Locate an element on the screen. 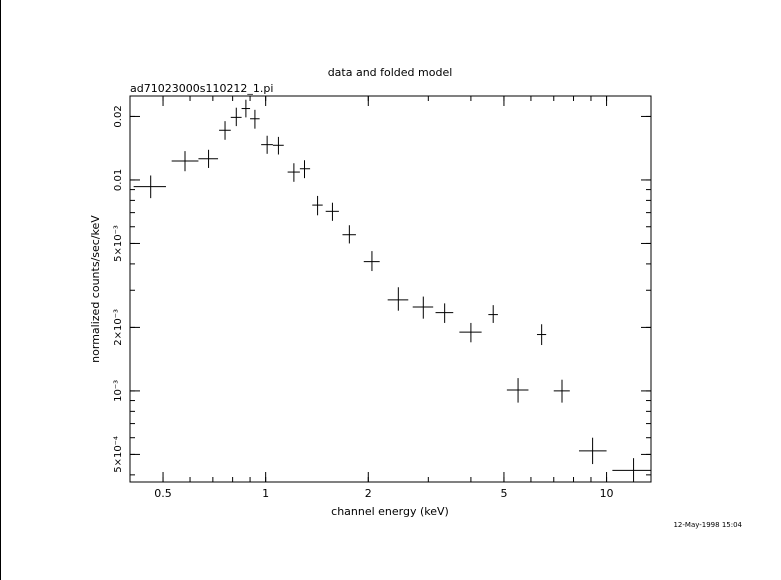 Image resolution: width=781 pixels, height=580 pixels. y-tick-label: 2×10⁻³ is located at coordinates (118, 327).